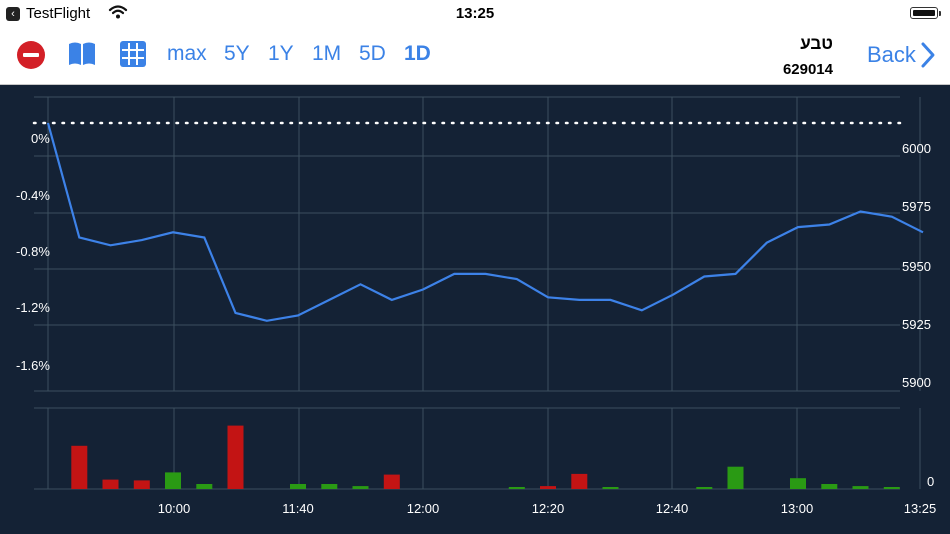 Image resolution: width=950 pixels, height=534 pixels. I want to click on battery-icon, so click(924, 13).